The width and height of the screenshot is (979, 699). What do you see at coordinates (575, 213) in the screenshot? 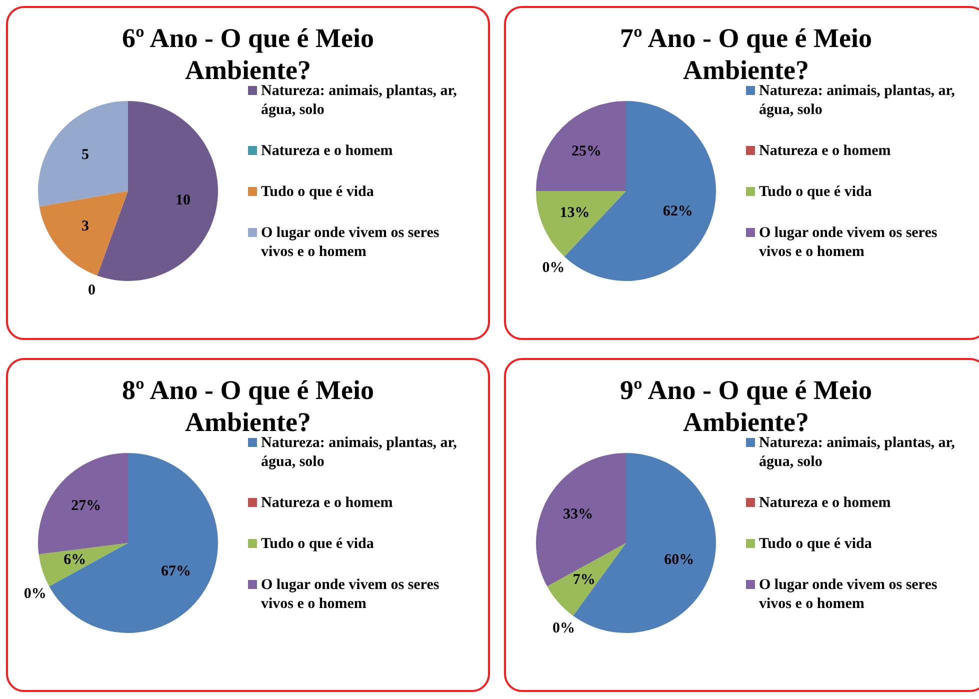
I see `data-label: 13%` at bounding box center [575, 213].